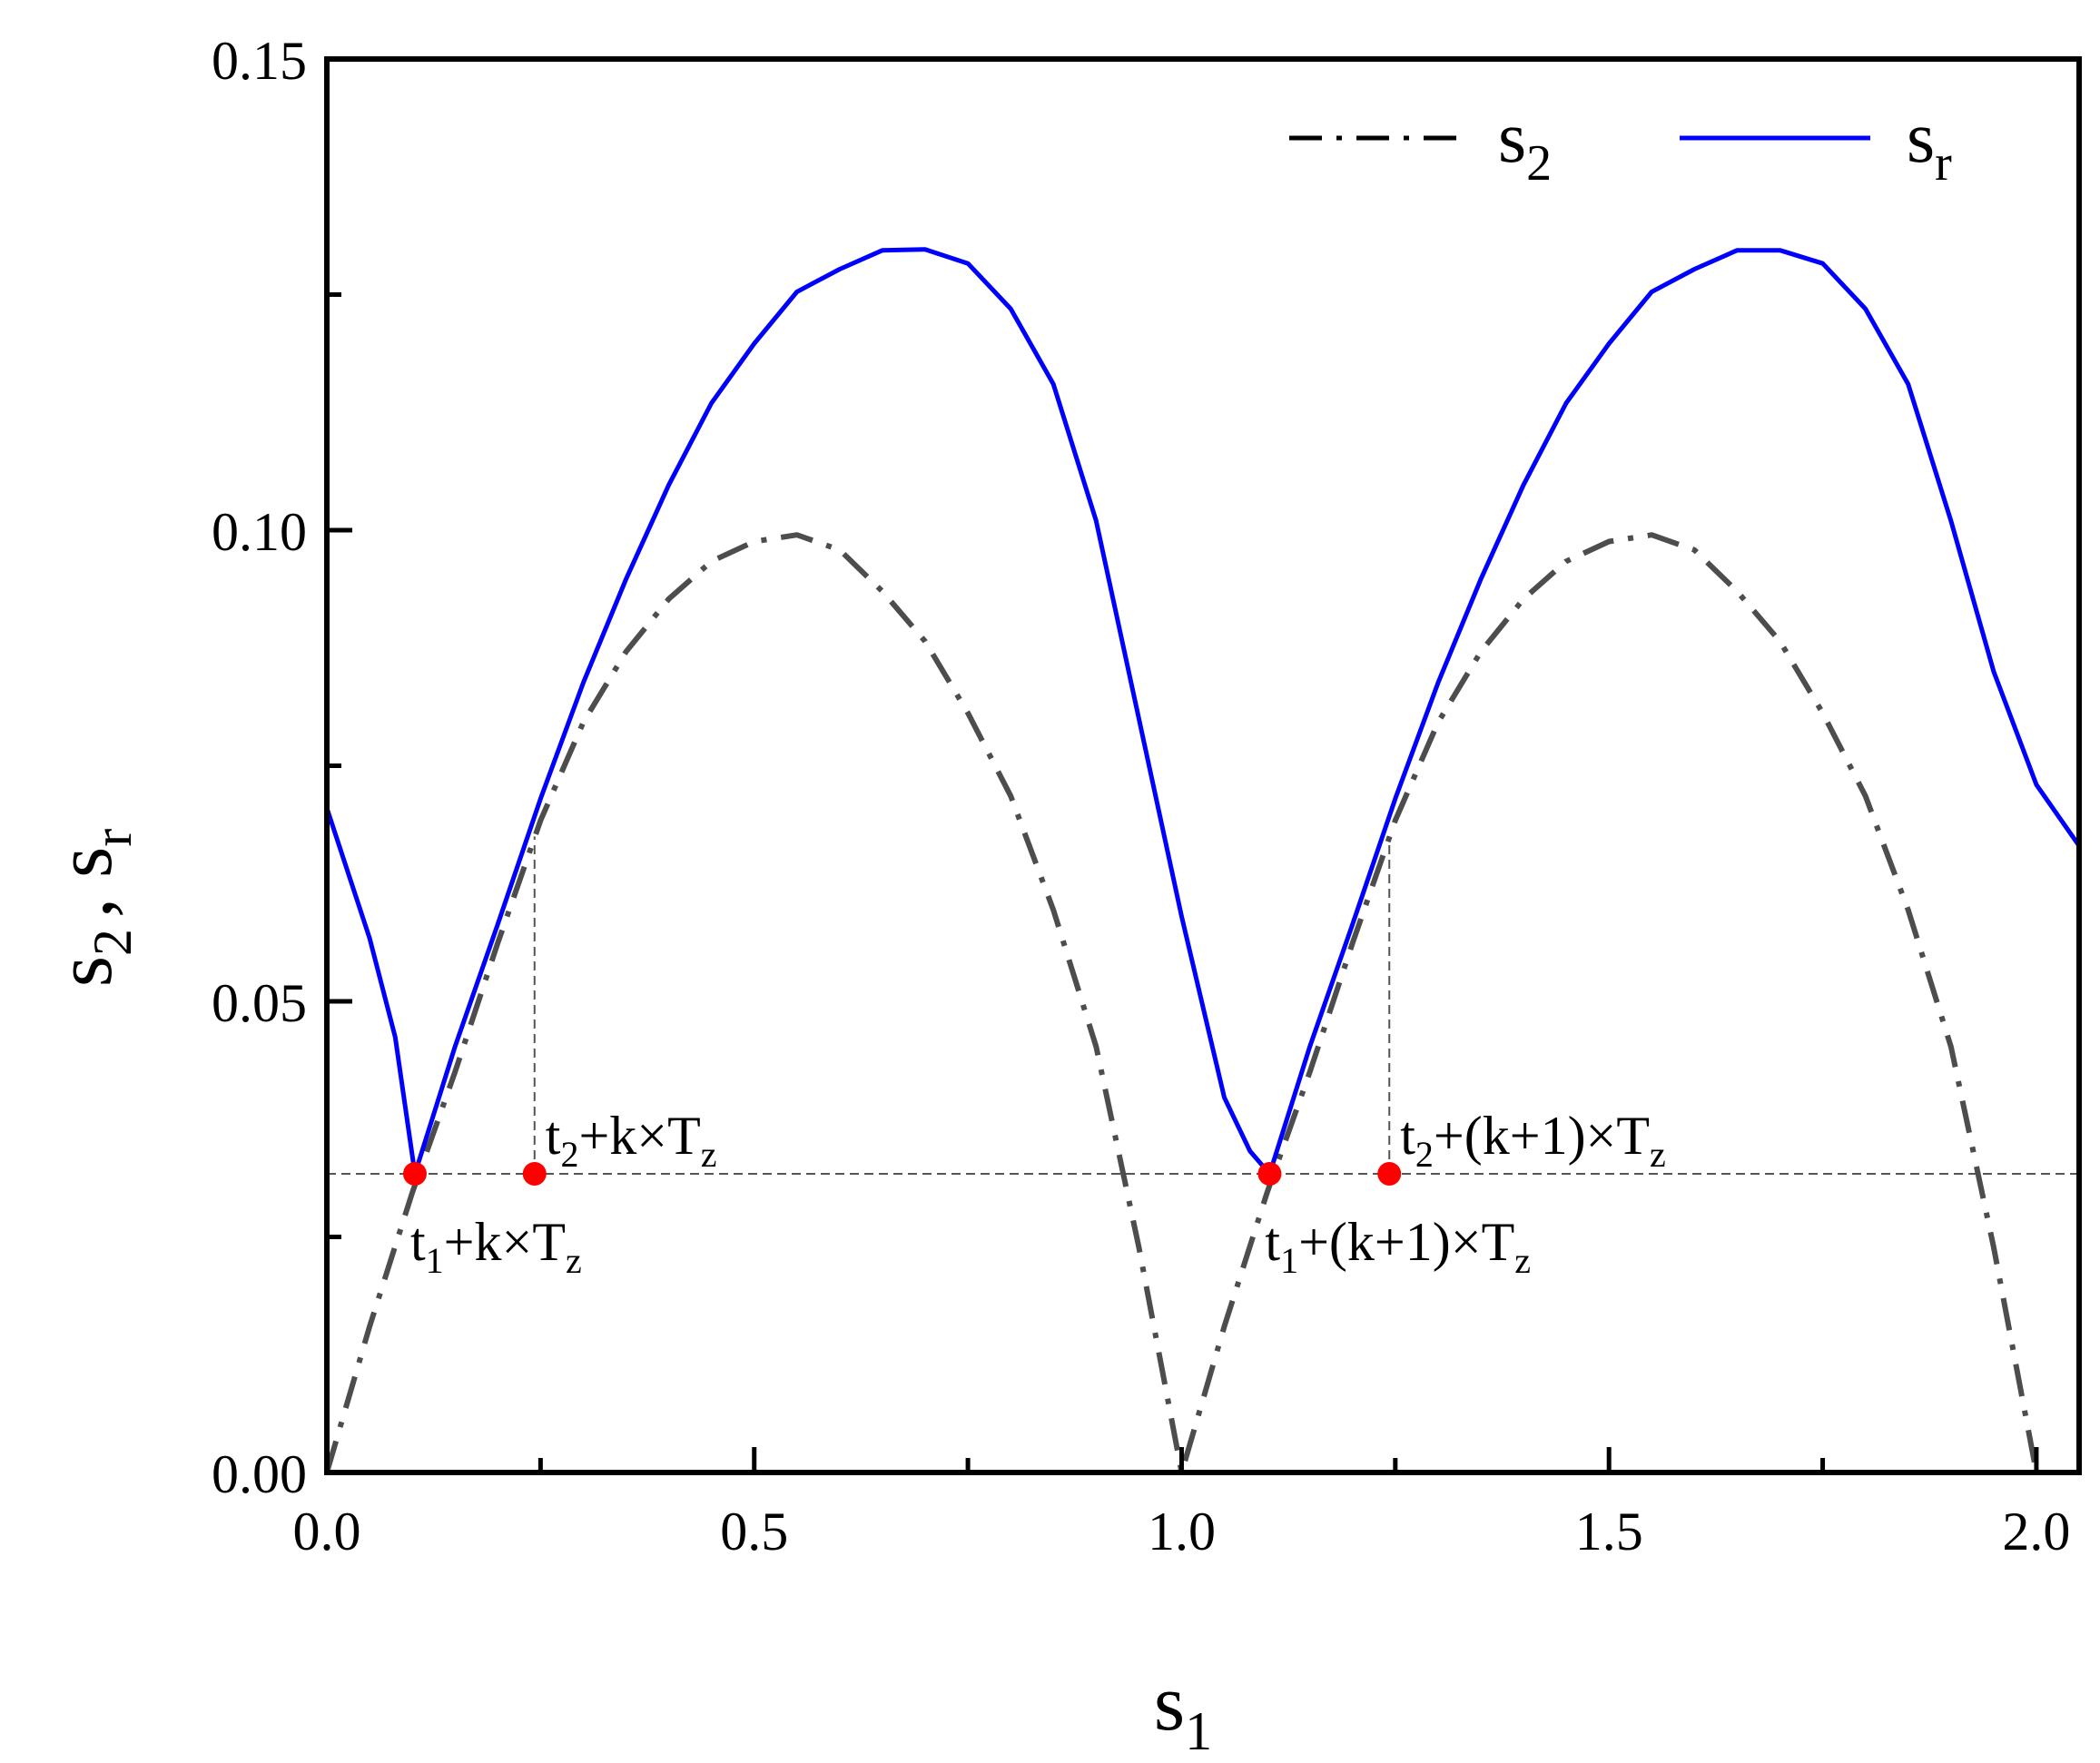  What do you see at coordinates (631, 1140) in the screenshot?
I see `annotation-label: t2+k×Tz` at bounding box center [631, 1140].